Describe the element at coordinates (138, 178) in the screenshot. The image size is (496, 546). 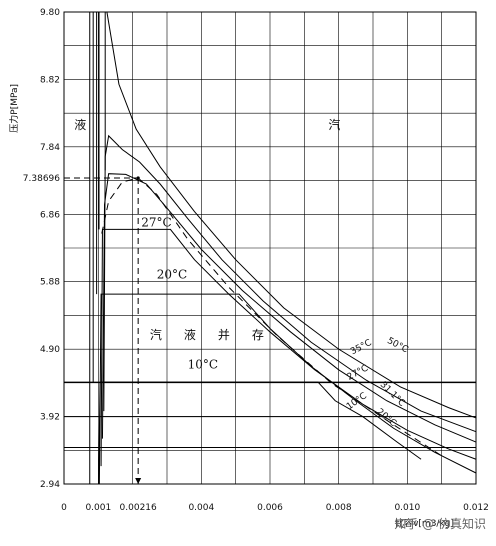
I see `critical-point` at that location.